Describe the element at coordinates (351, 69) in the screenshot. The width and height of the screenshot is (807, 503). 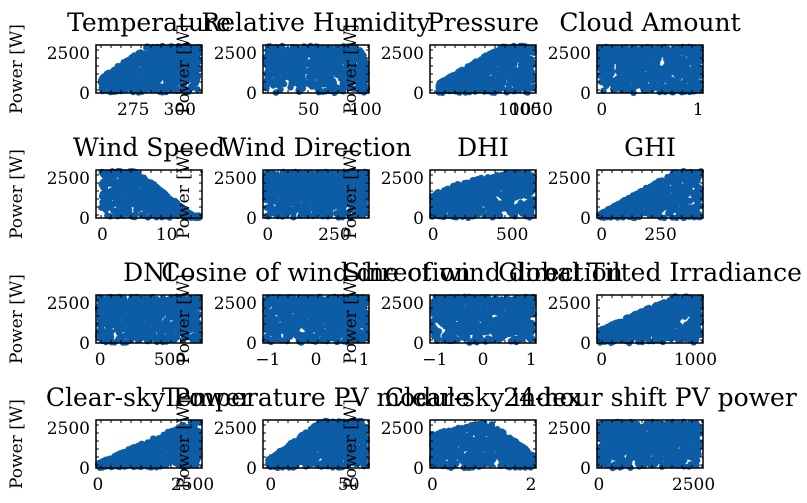
I see `y-axis-label: Power [W]` at that location.